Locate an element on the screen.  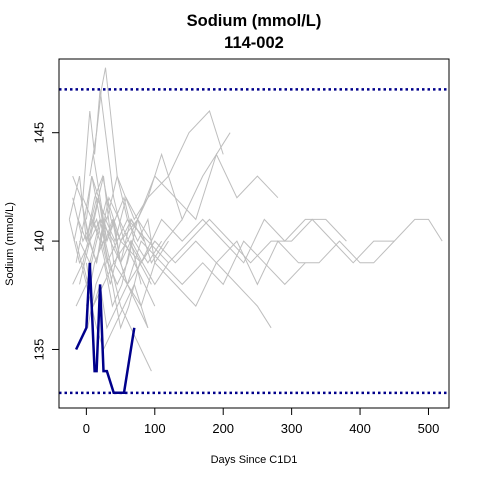
x-axis: 0 100 200 300 400 500 is located at coordinates (261, 421).